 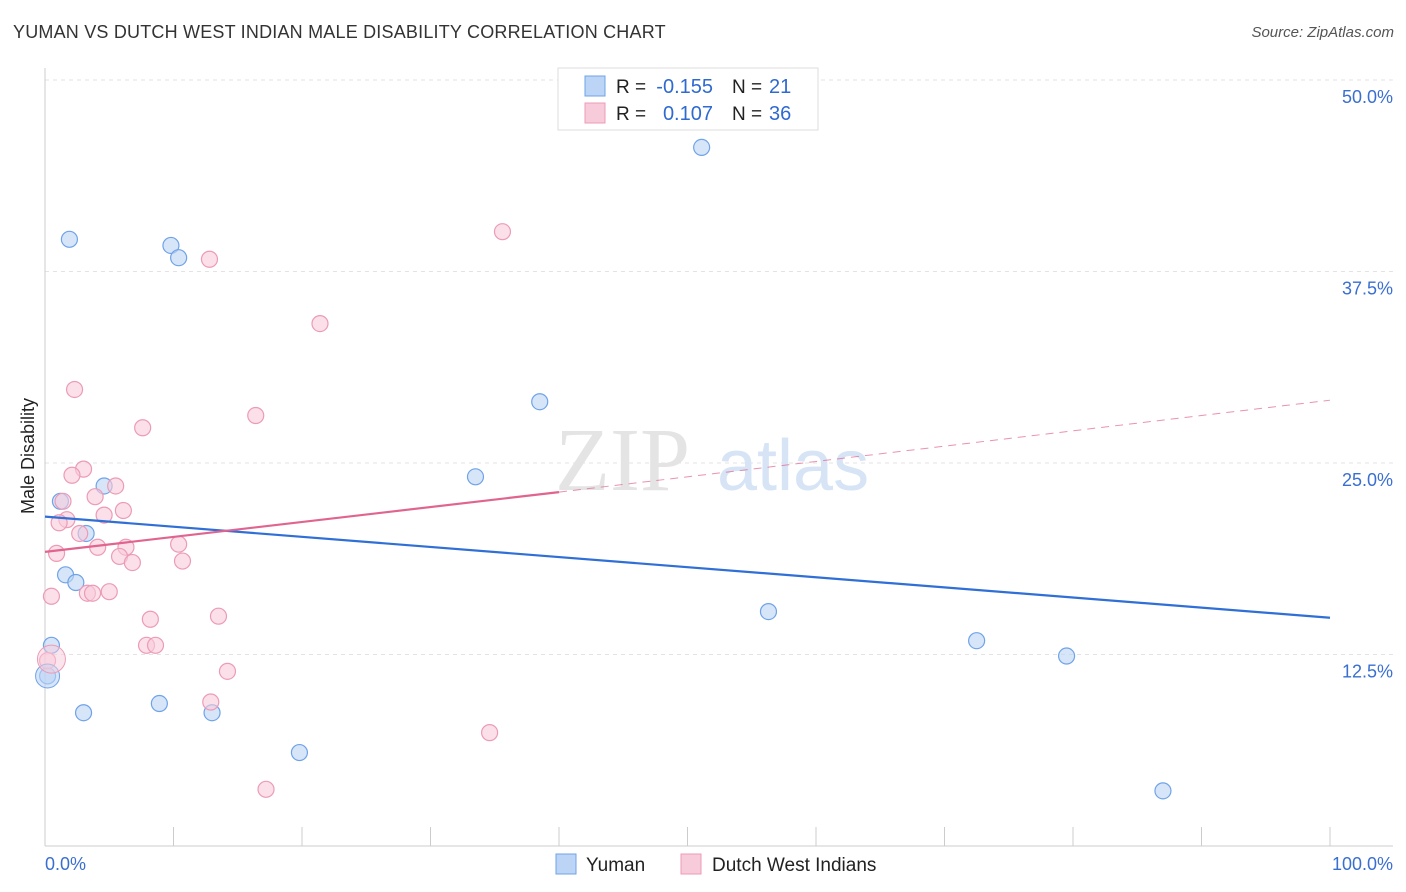 What do you see at coordinates (1367, 289) in the screenshot?
I see `y-tick-label: 37.5%` at bounding box center [1367, 289].